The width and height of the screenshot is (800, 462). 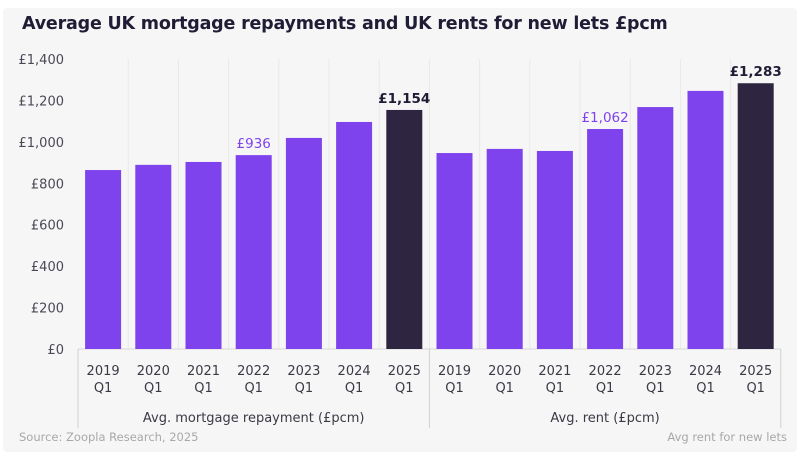 I want to click on y-tick-label: £1,000, so click(x=42, y=143).